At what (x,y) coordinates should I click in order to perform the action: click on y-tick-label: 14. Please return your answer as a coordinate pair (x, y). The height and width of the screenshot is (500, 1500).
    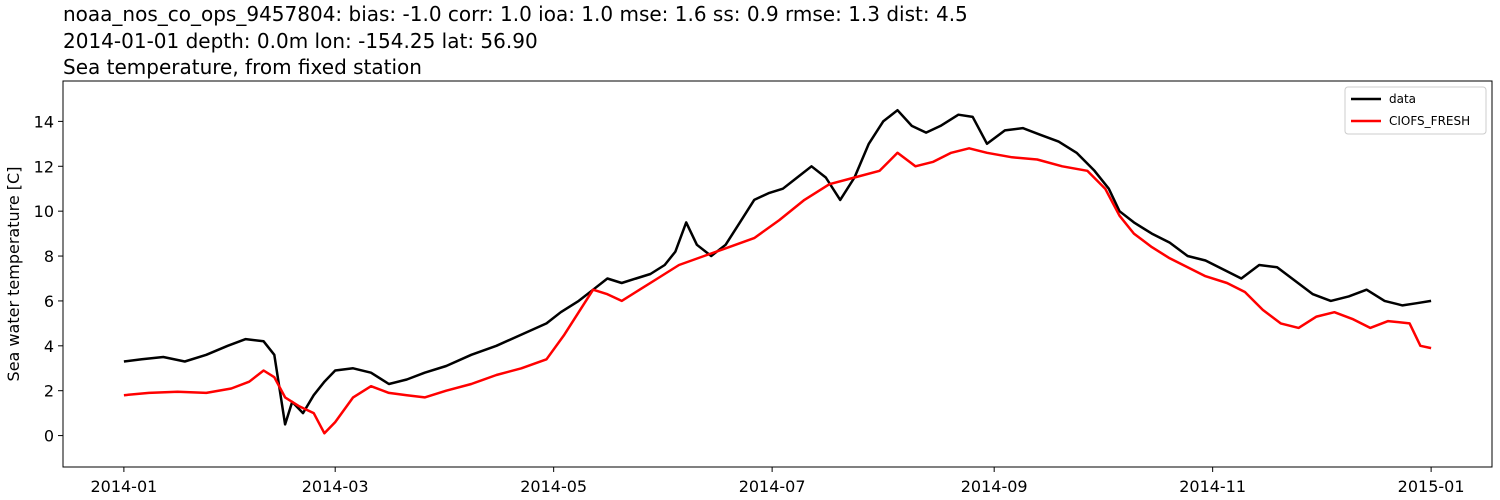
    Looking at the image, I should click on (44, 121).